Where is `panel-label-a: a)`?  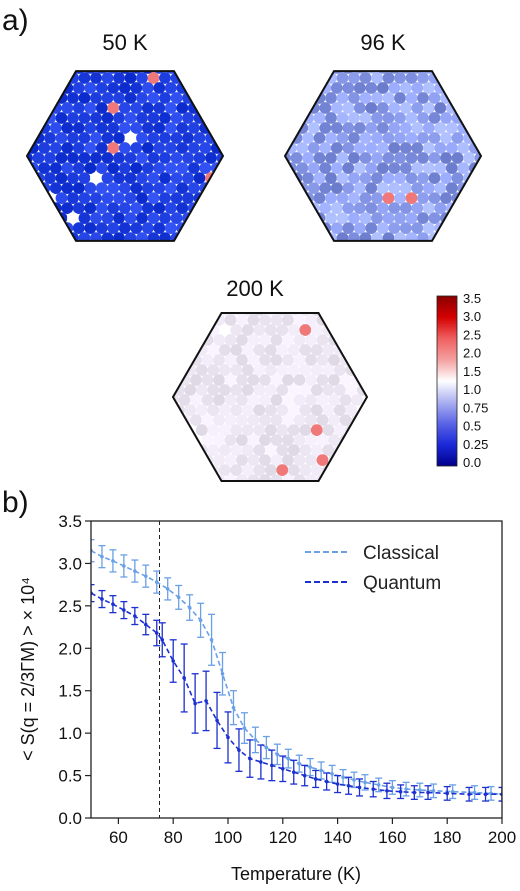 panel-label-a: a) is located at coordinates (15, 20).